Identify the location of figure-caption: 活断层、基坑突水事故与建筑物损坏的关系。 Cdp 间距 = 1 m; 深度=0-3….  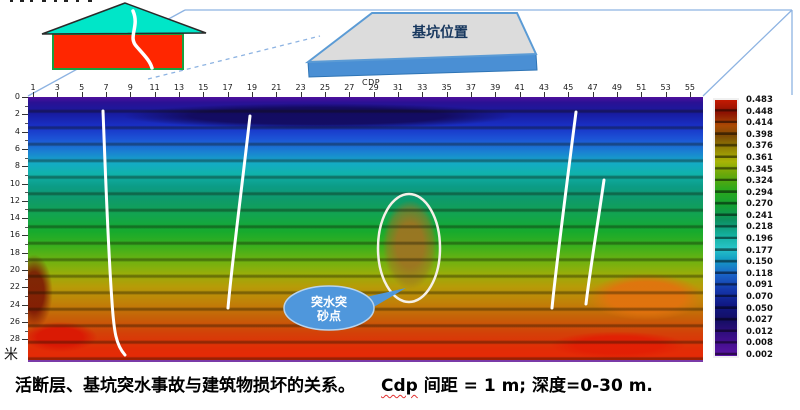
(405, 383).